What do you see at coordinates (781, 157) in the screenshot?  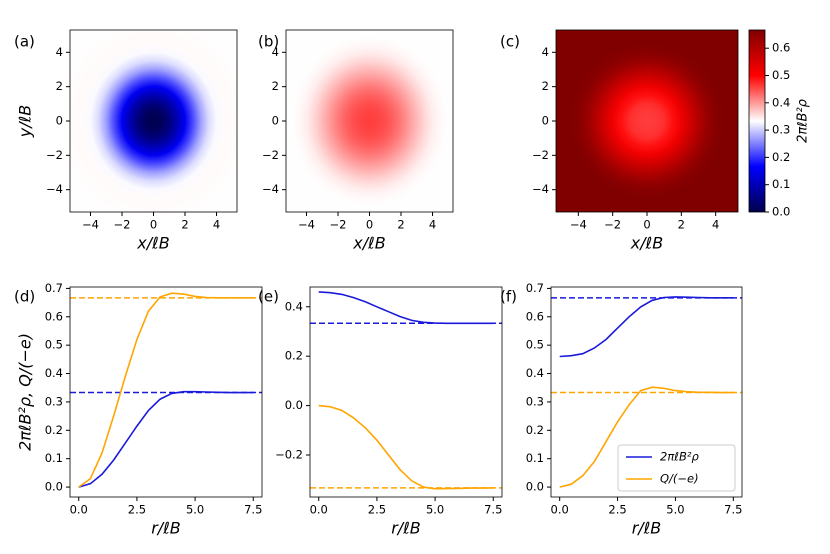 I see `colorbar-tick-label: 0.2` at bounding box center [781, 157].